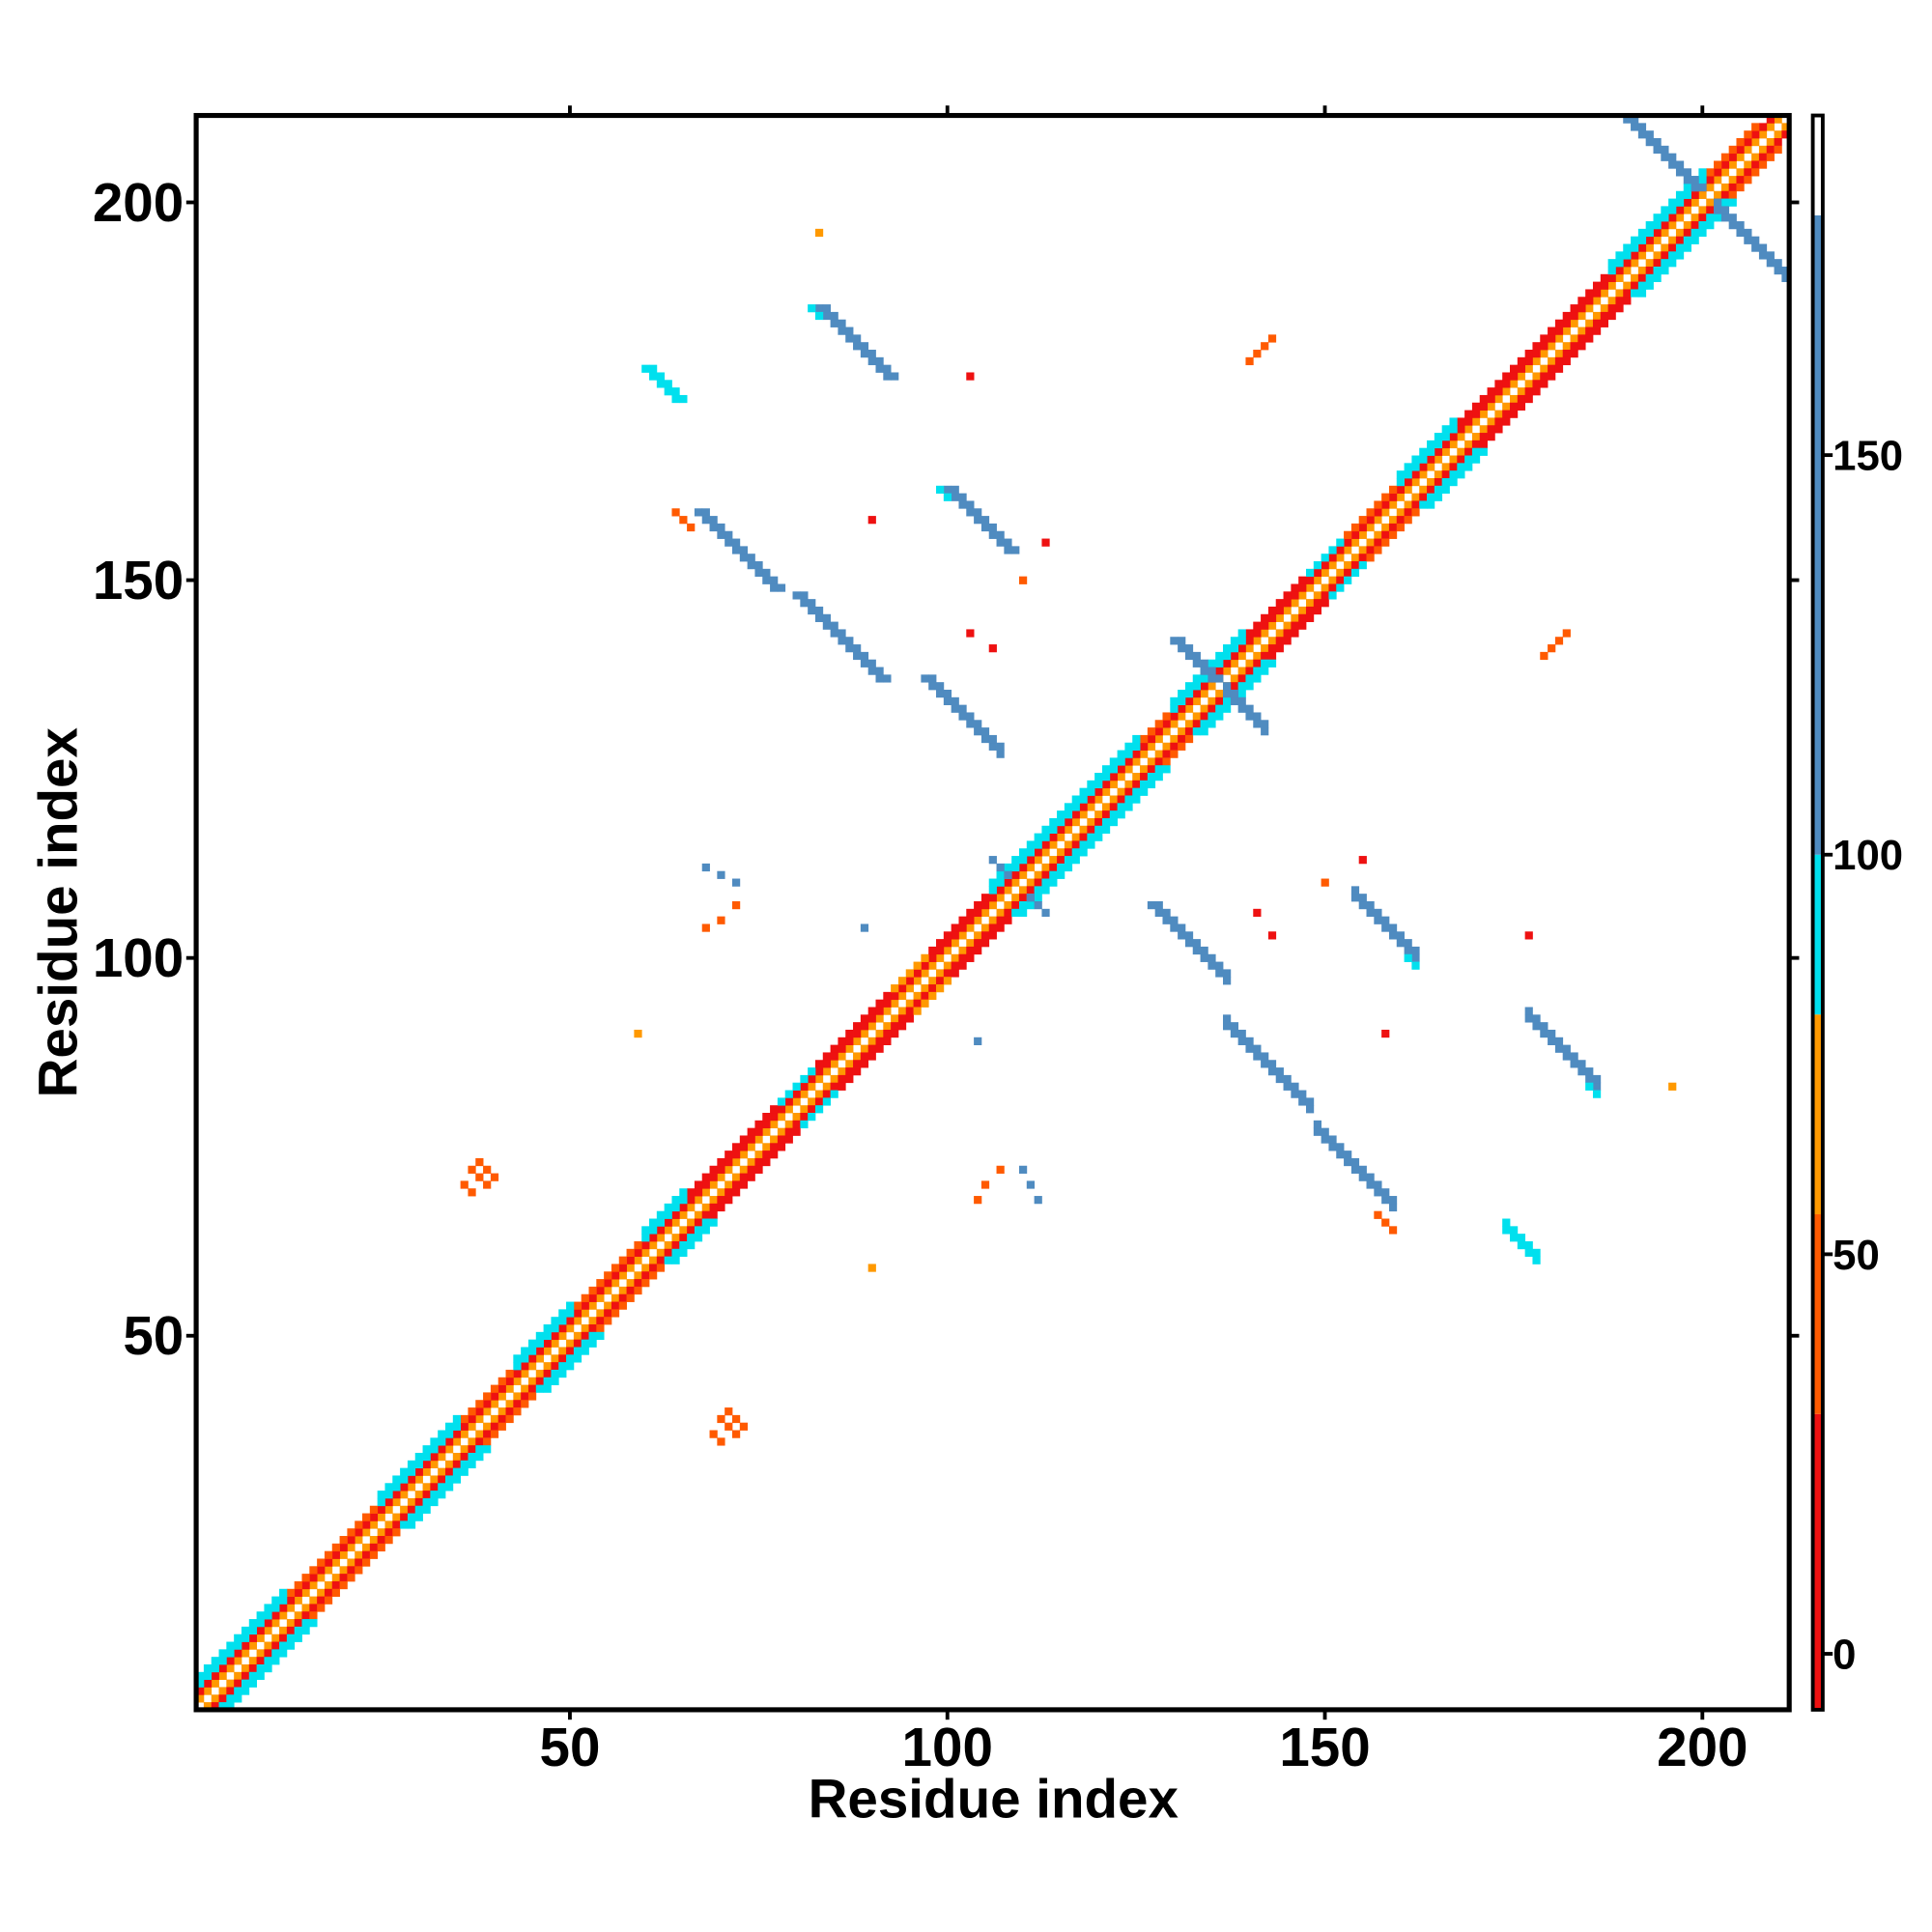 The image size is (1932, 1932). What do you see at coordinates (138, 580) in the screenshot?
I see `y-tick-label: 150` at bounding box center [138, 580].